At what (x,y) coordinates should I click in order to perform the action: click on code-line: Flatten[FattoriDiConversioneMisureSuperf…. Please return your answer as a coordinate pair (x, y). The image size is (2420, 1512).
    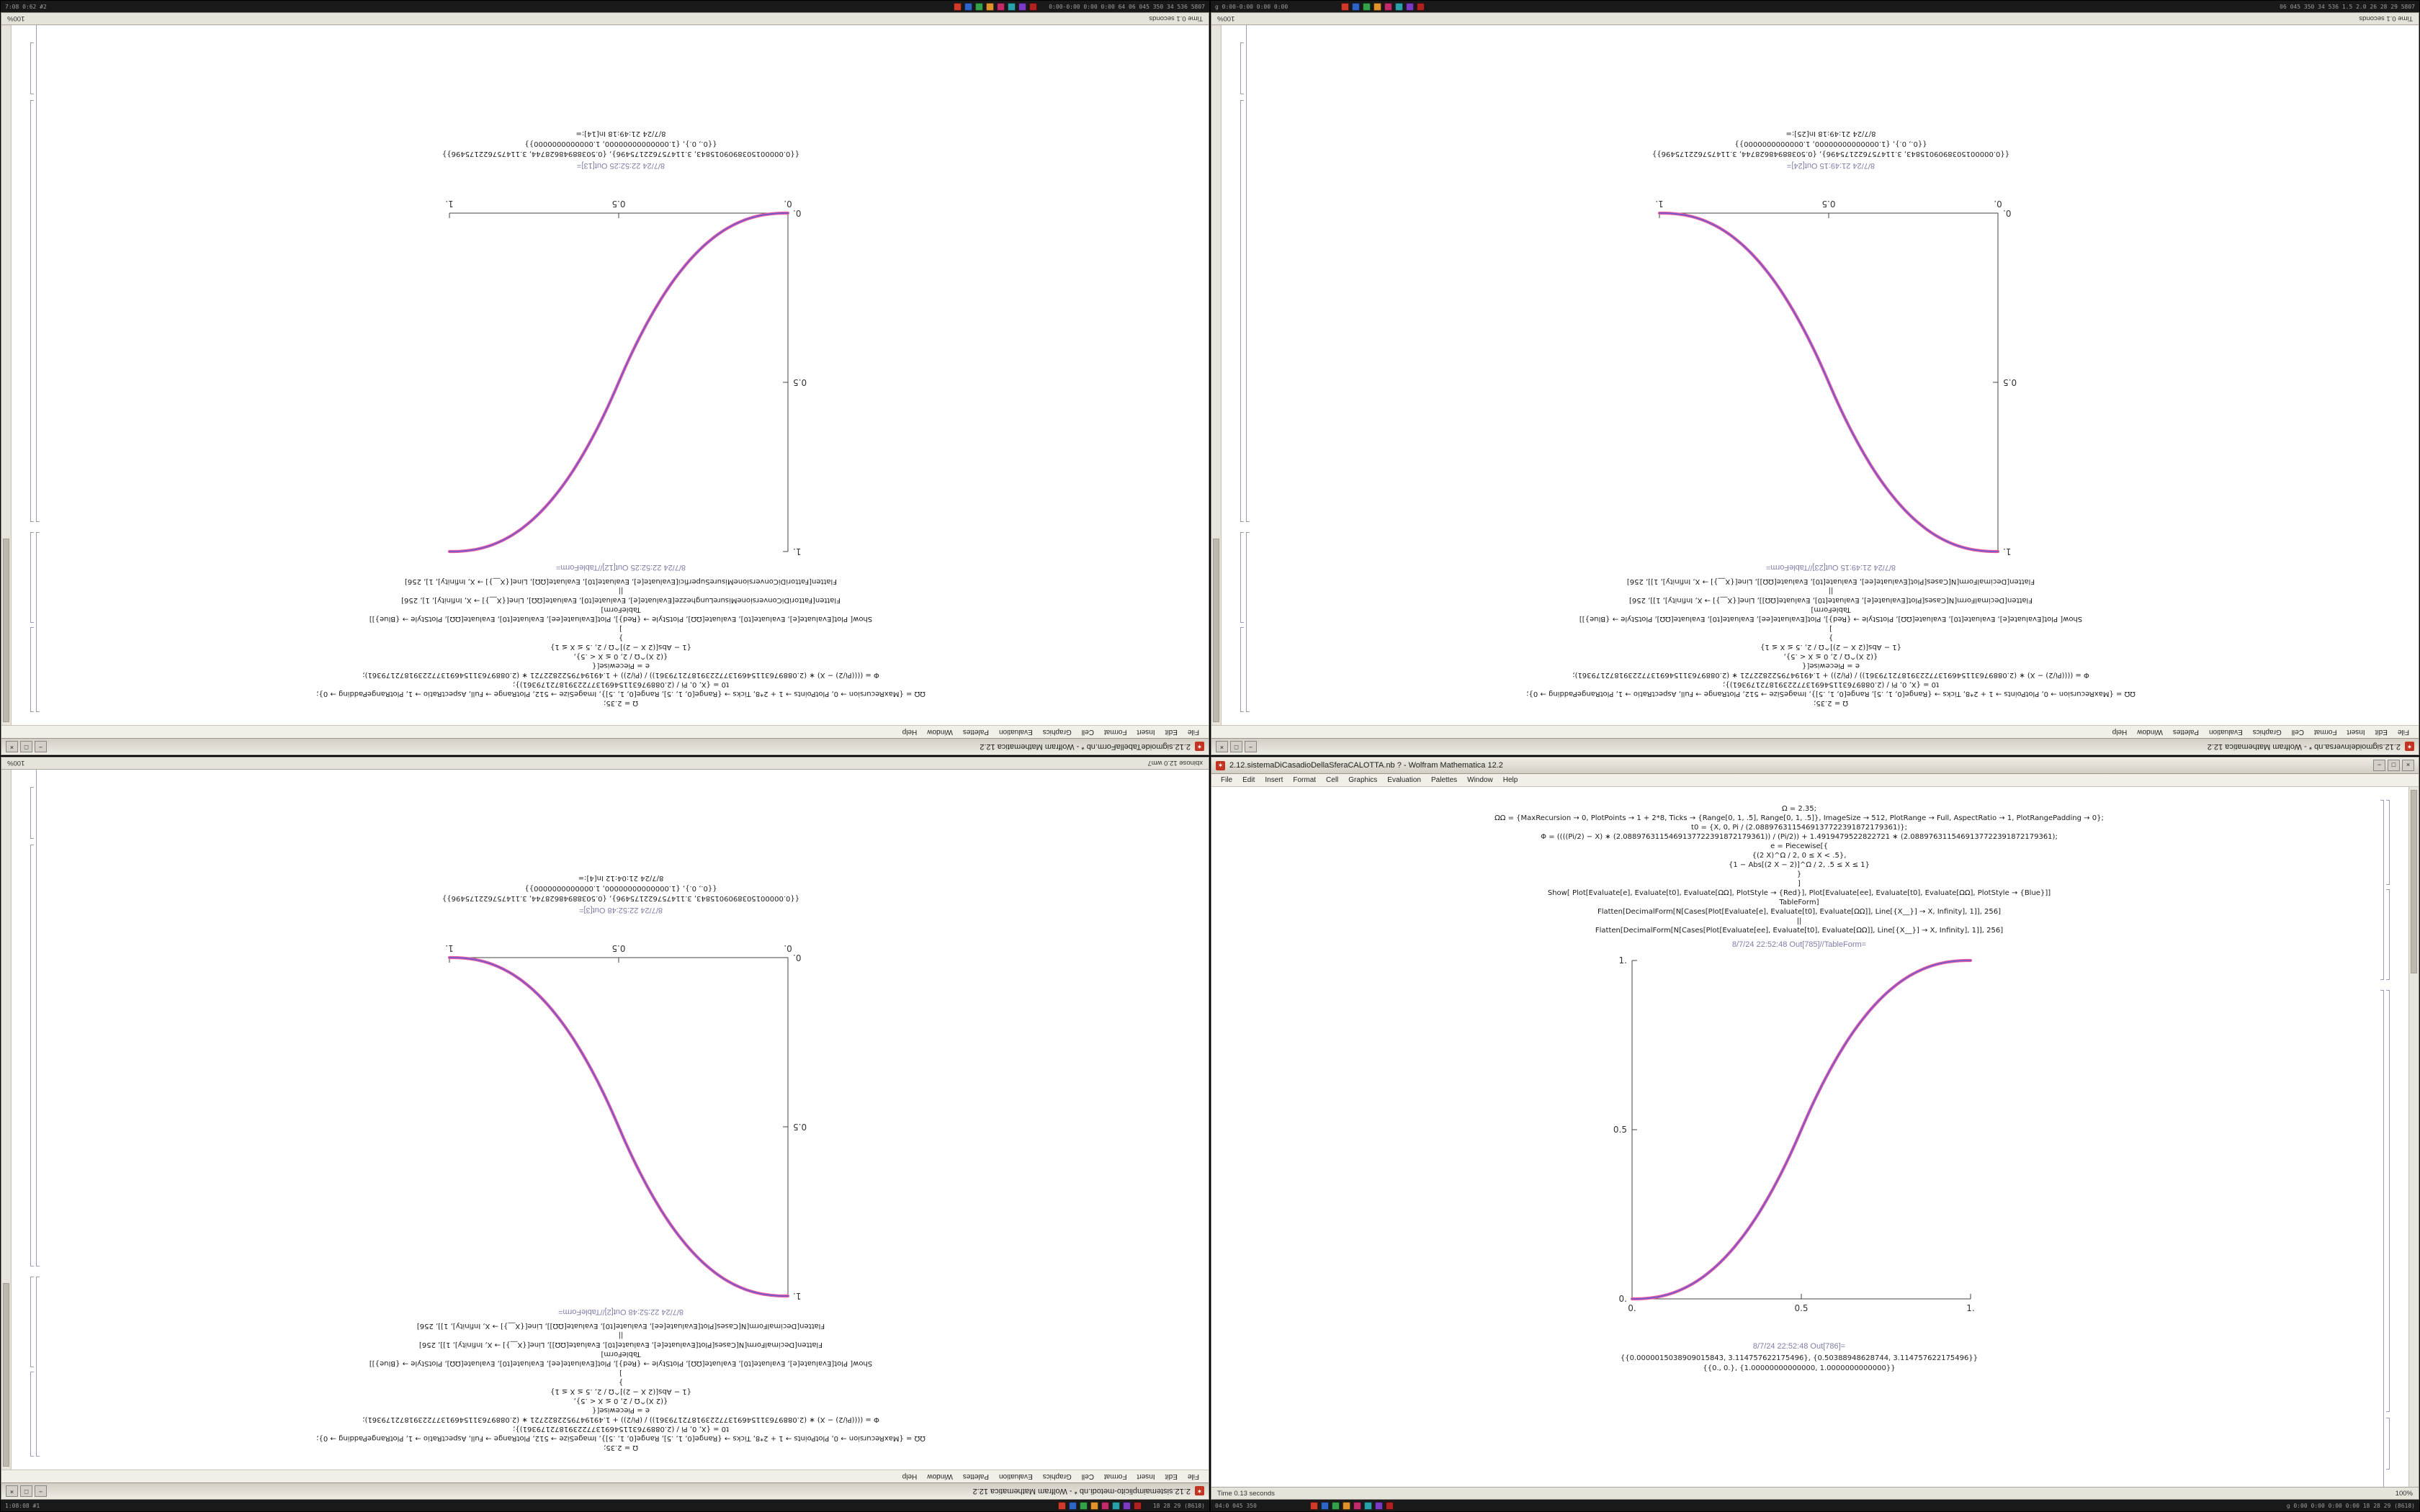
    Looking at the image, I should click on (621, 581).